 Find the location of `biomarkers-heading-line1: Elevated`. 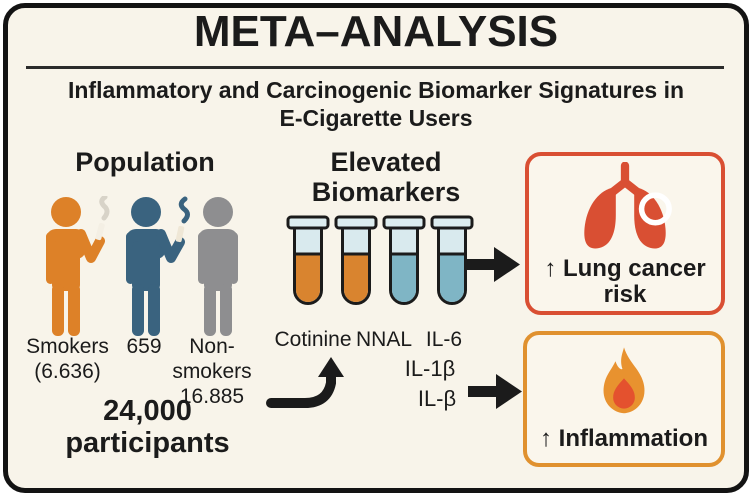

biomarkers-heading-line1: Elevated is located at coordinates (386, 162).